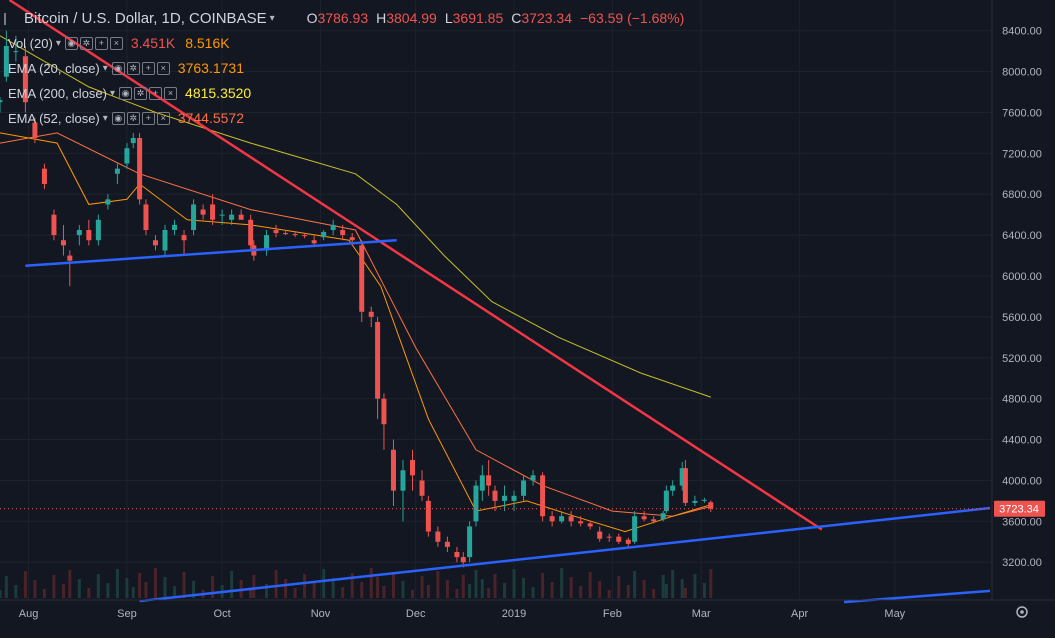 The image size is (1055, 638). Describe the element at coordinates (312, 18) in the screenshot. I see `open-key: O` at that location.